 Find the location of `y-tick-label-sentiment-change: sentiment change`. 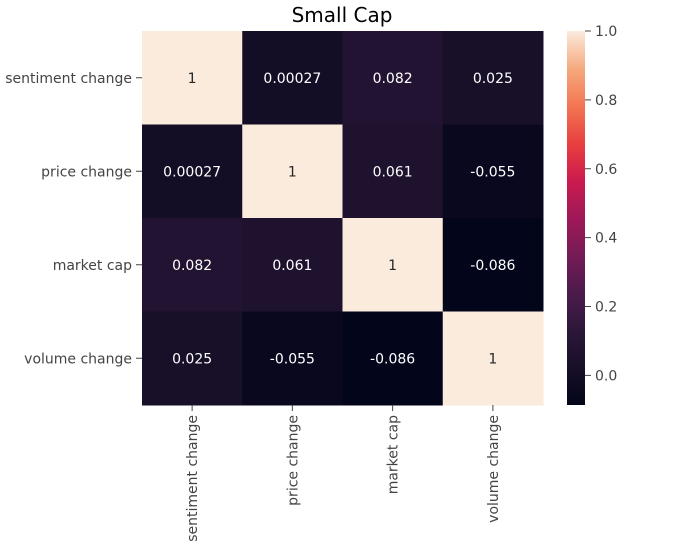

y-tick-label-sentiment-change: sentiment change is located at coordinates (68, 79).